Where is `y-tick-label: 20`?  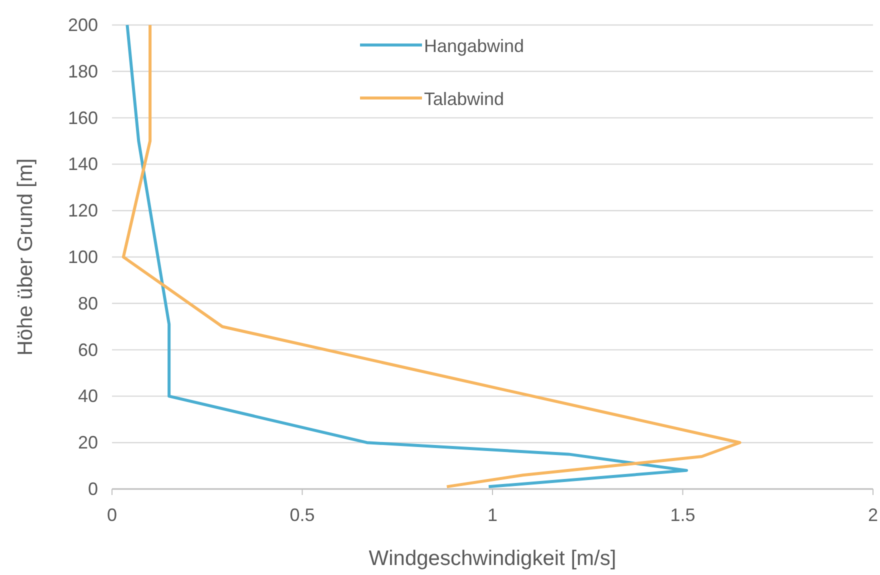
y-tick-label: 20 is located at coordinates (88, 442).